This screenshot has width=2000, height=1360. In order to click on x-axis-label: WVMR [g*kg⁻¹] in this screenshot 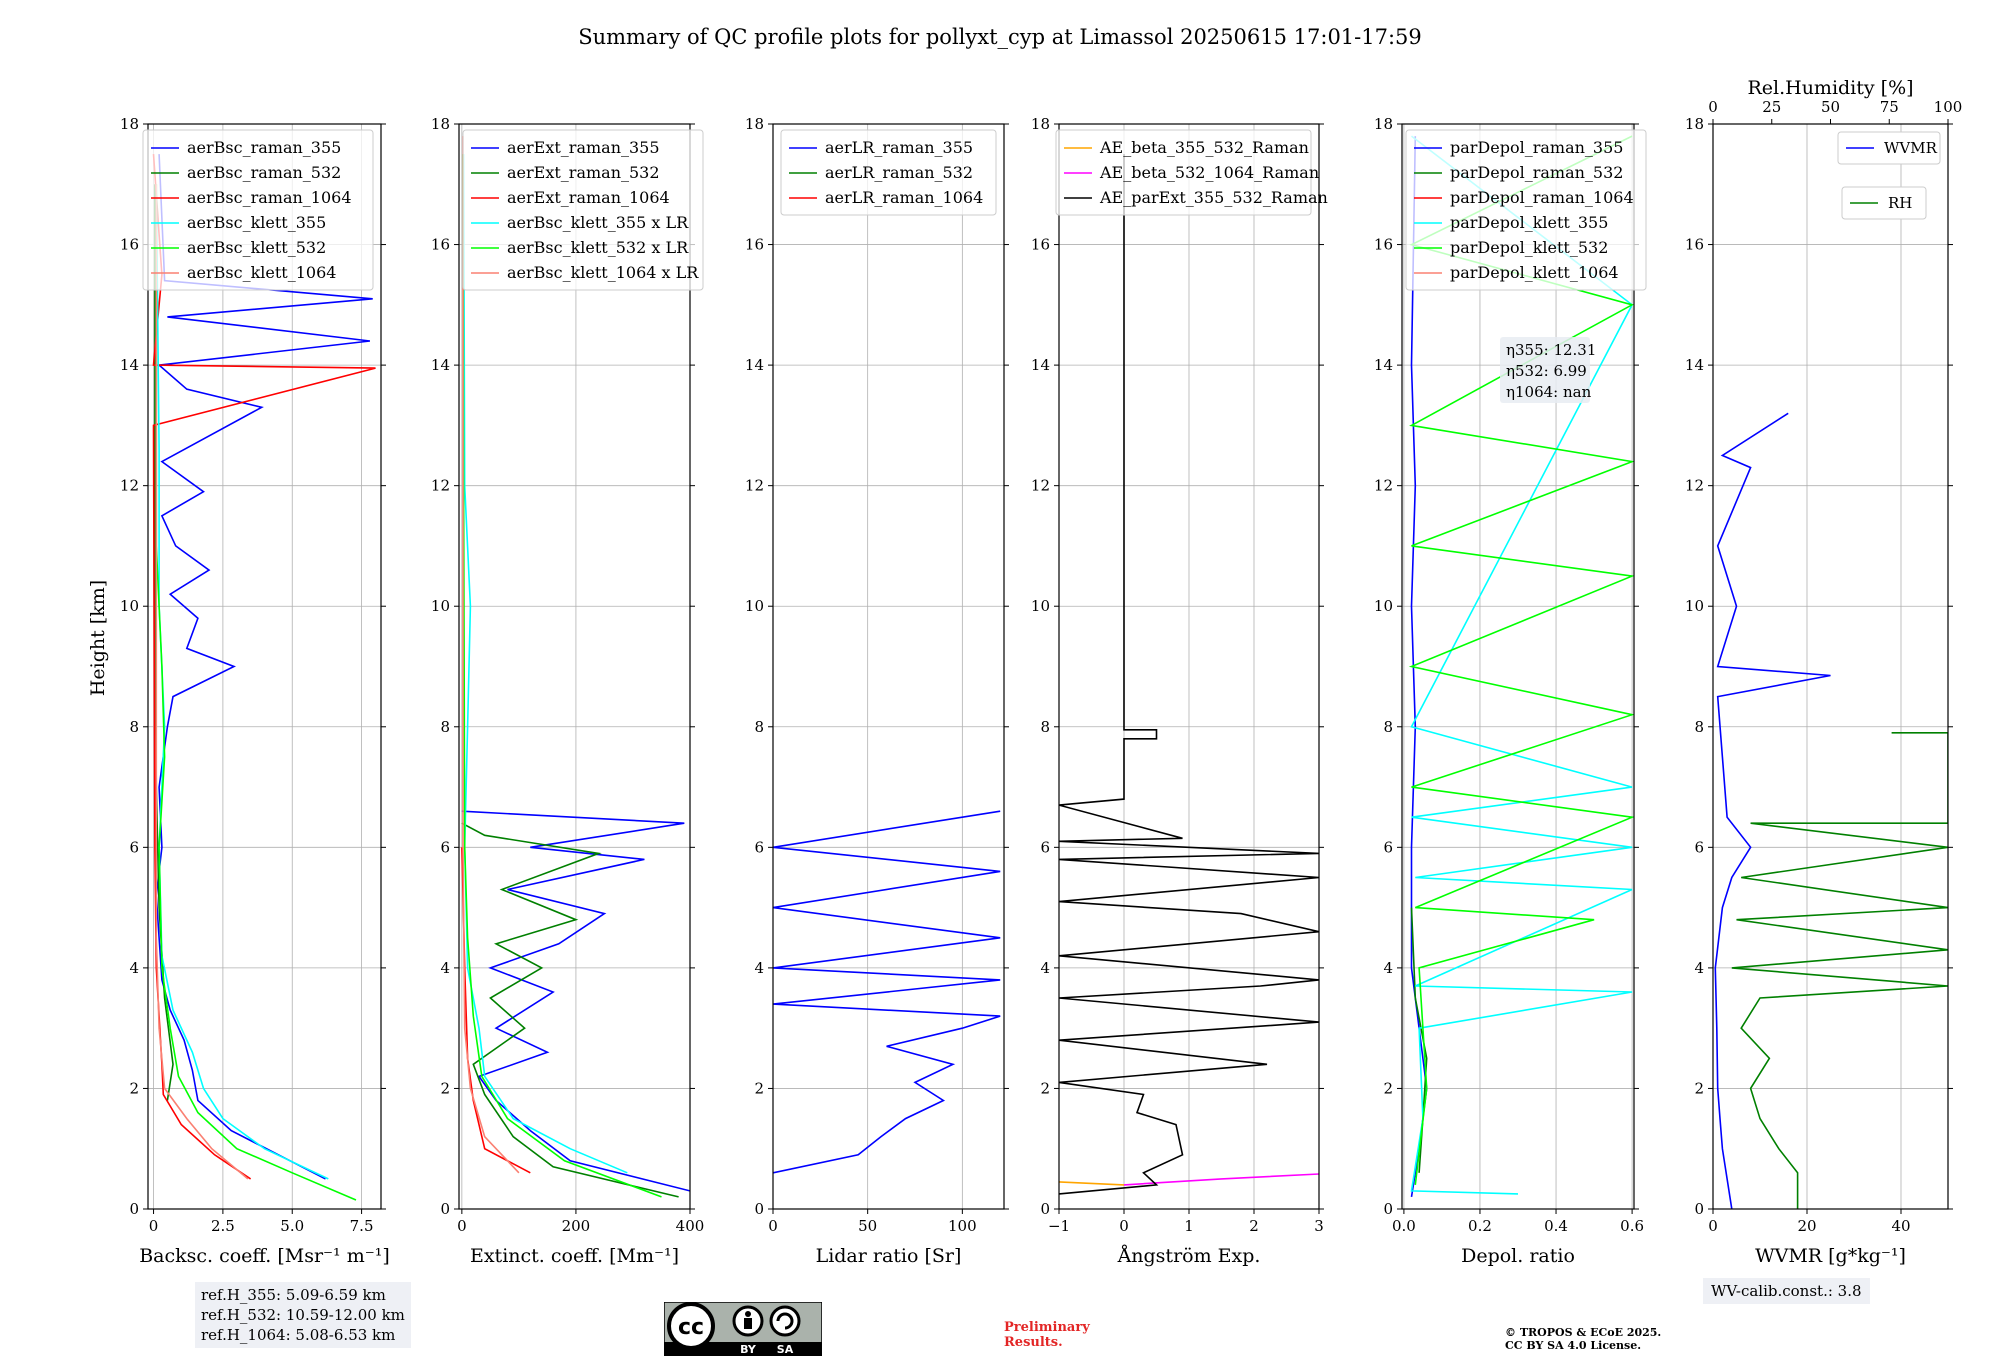, I will do `click(1830, 1256)`.